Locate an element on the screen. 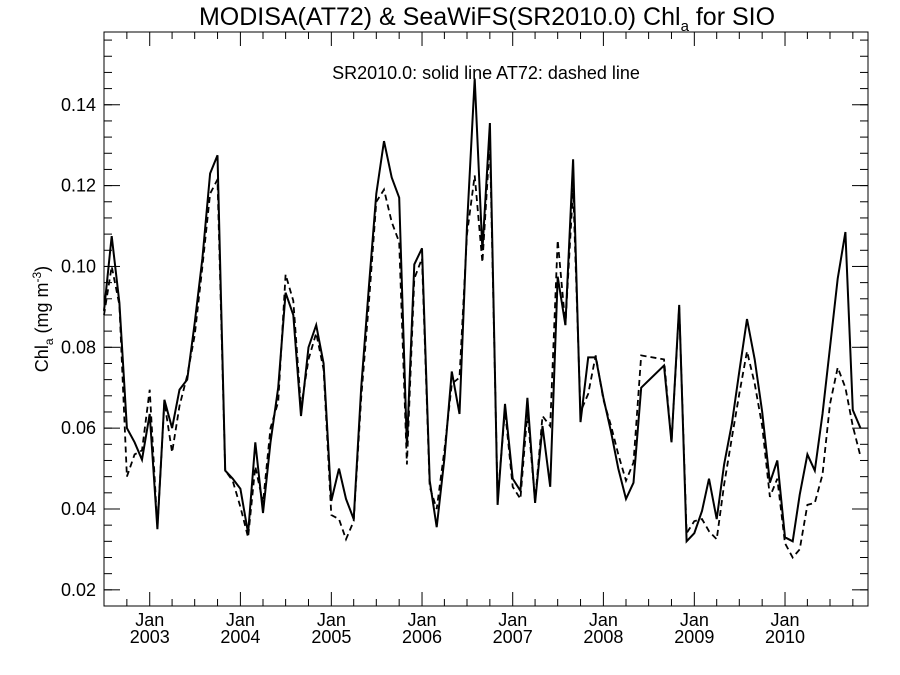 The width and height of the screenshot is (900, 675). x-tick-year-label: 2010 is located at coordinates (785, 637).